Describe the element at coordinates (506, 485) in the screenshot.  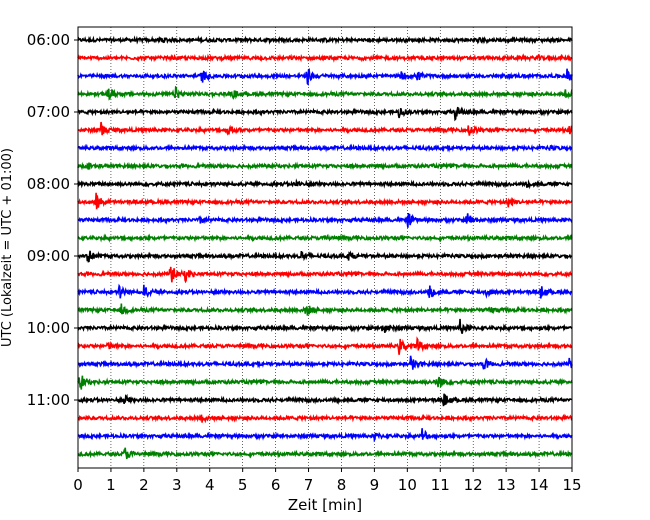
I see `x-tick-label: 13` at that location.